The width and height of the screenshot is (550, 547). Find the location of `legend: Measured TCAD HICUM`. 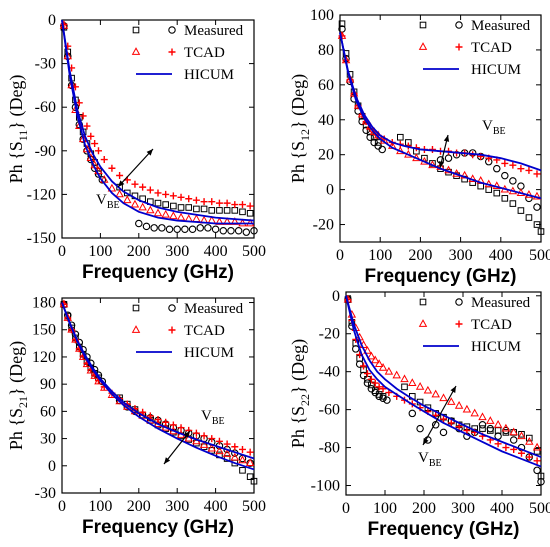

legend: Measured TCAD HICUM is located at coordinates (474, 325).